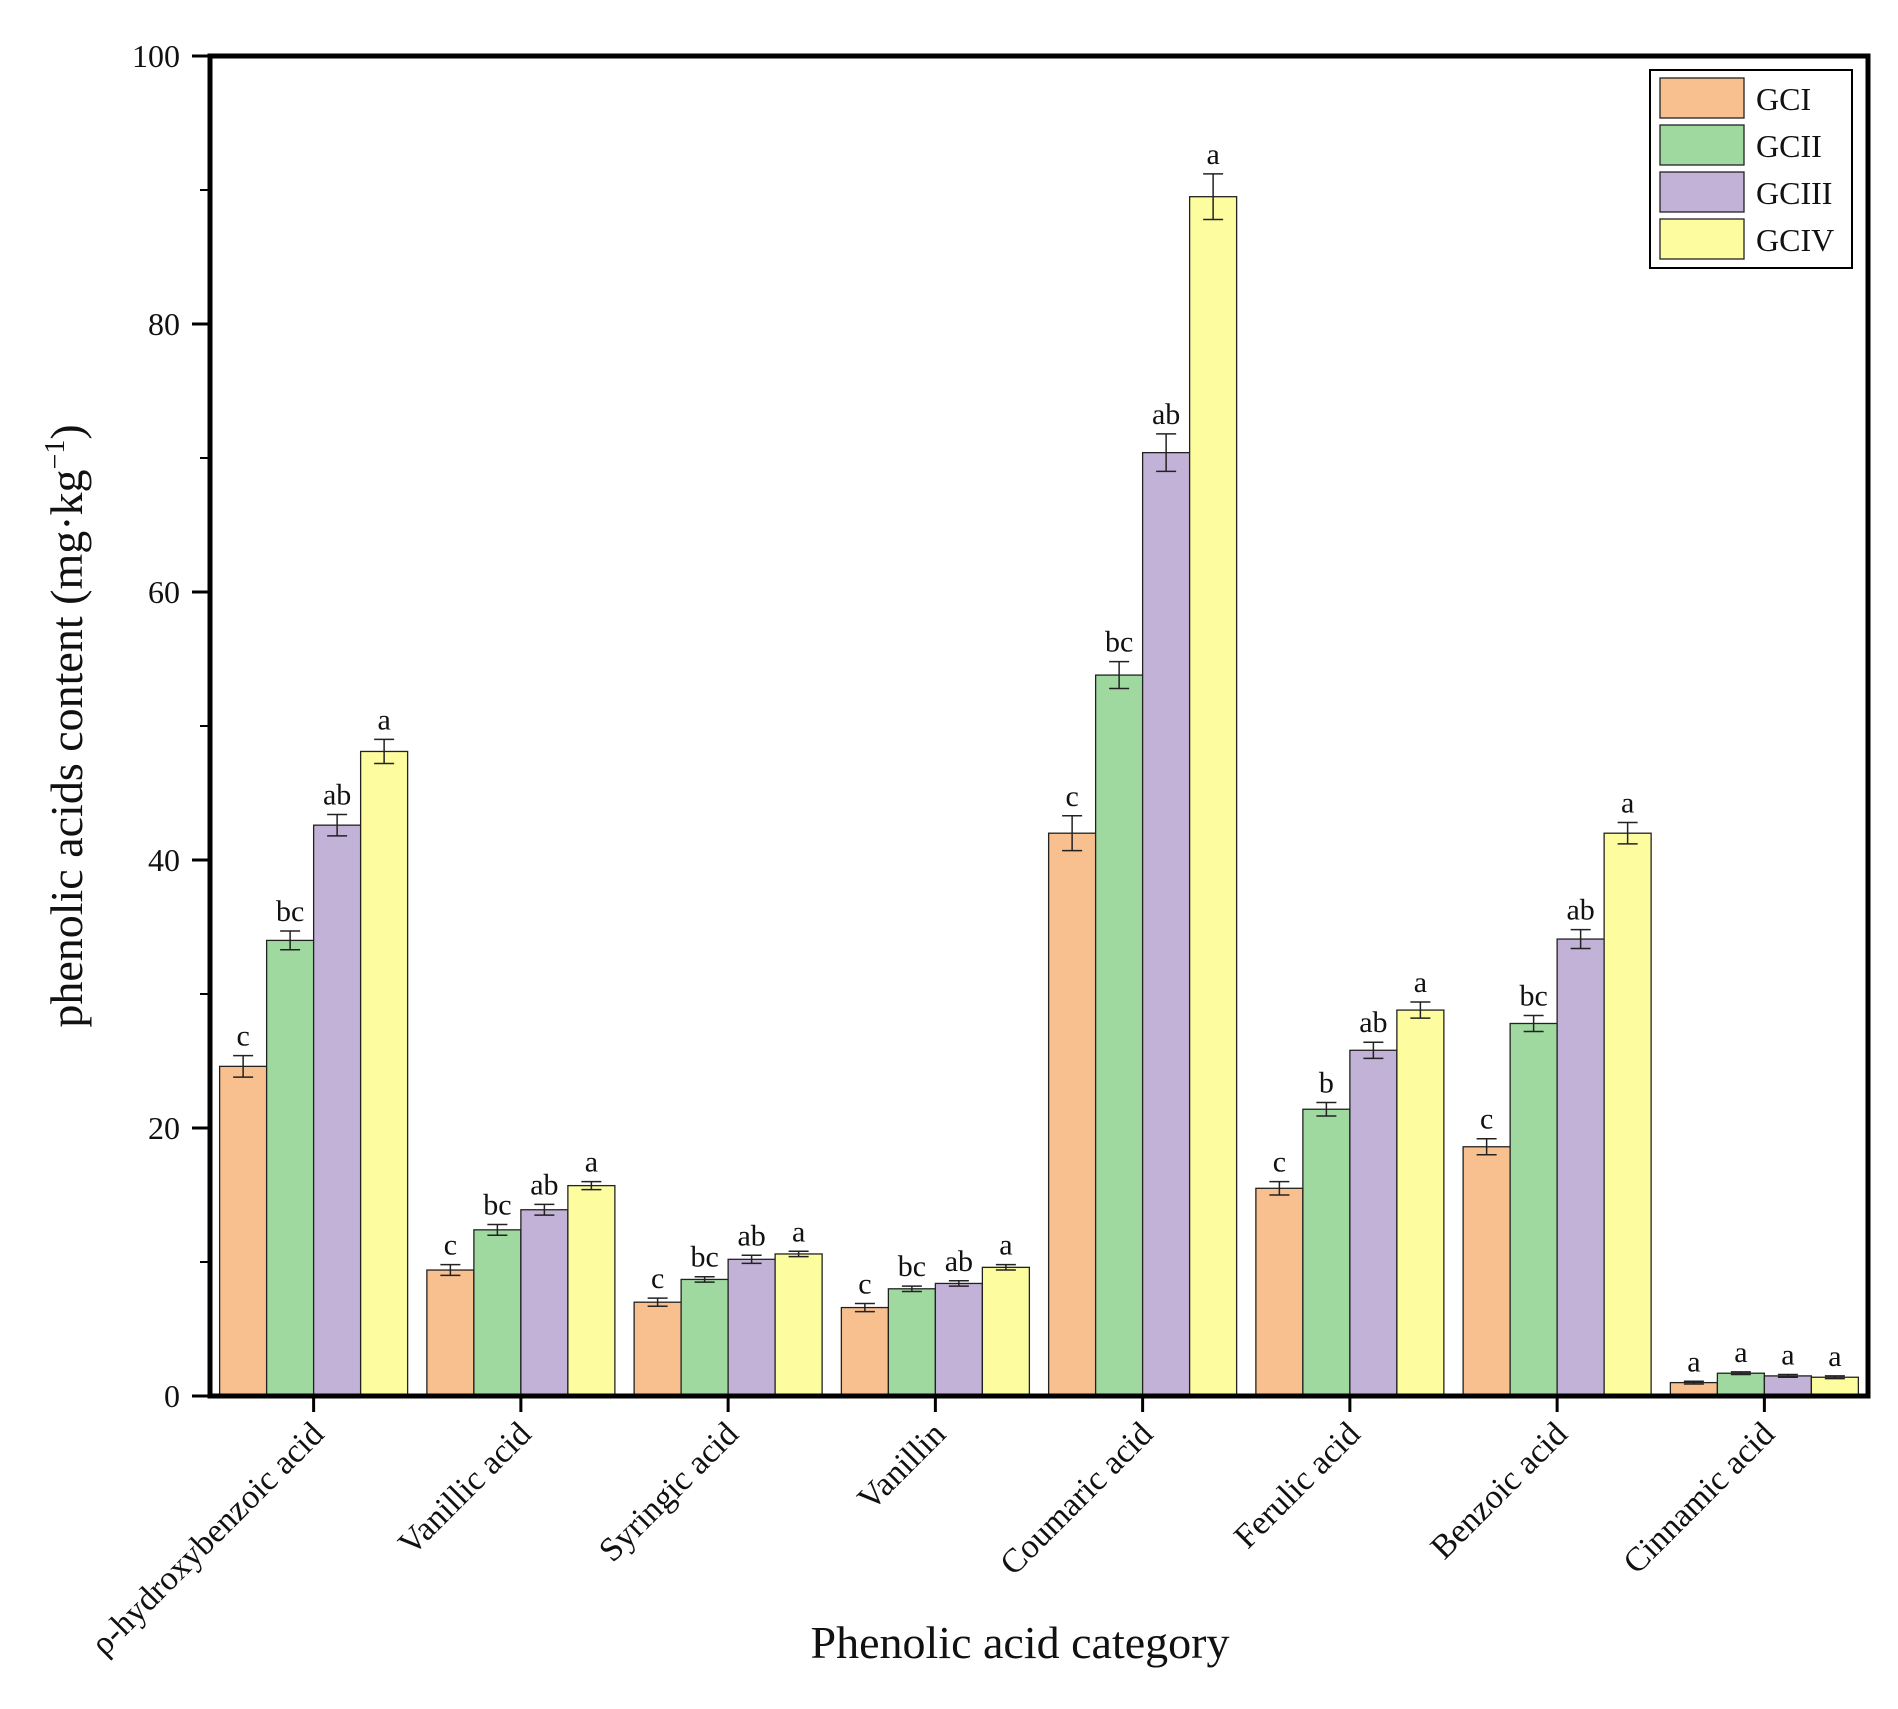 The image size is (1898, 1709). What do you see at coordinates (1787, 1355) in the screenshot?
I see `sig-label-gciii-7: a` at bounding box center [1787, 1355].